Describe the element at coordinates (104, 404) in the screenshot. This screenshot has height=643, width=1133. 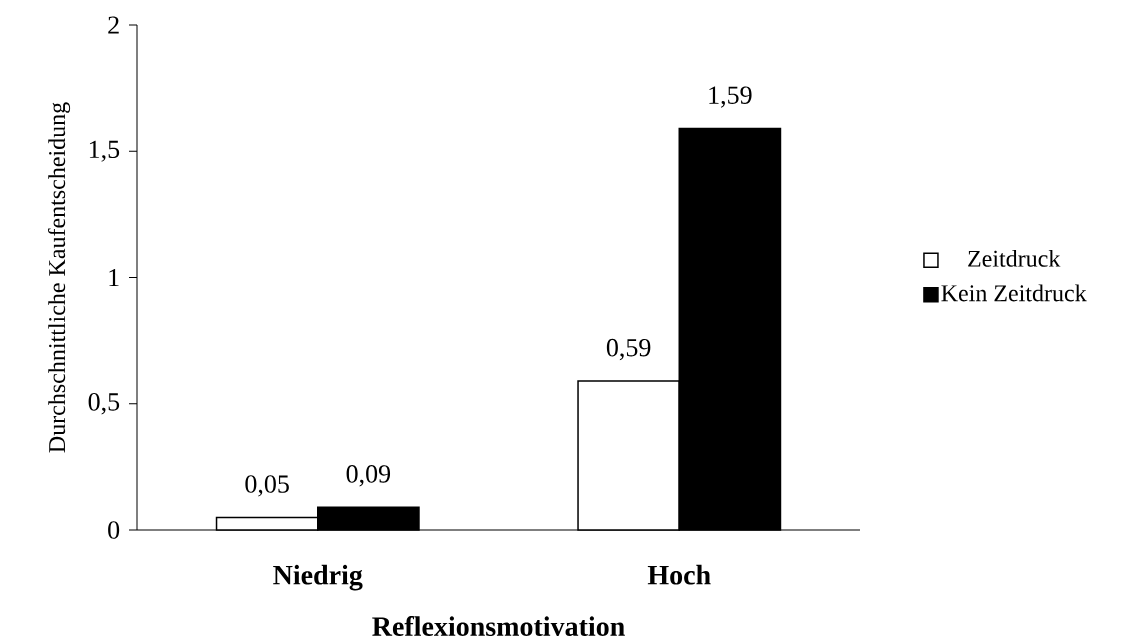
I see `y-tick-label: 0,5` at that location.